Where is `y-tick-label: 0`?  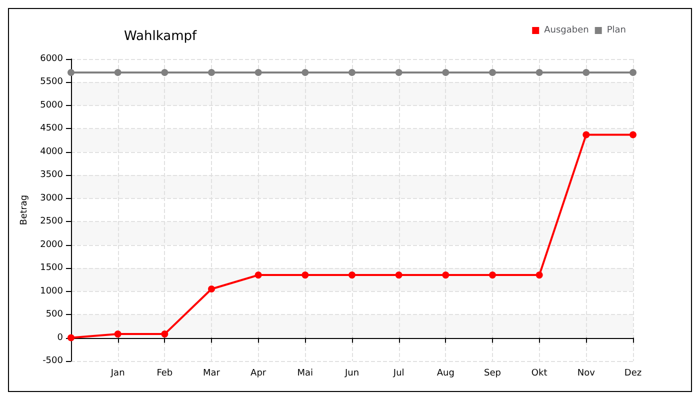 y-tick-label: 0 is located at coordinates (60, 337).